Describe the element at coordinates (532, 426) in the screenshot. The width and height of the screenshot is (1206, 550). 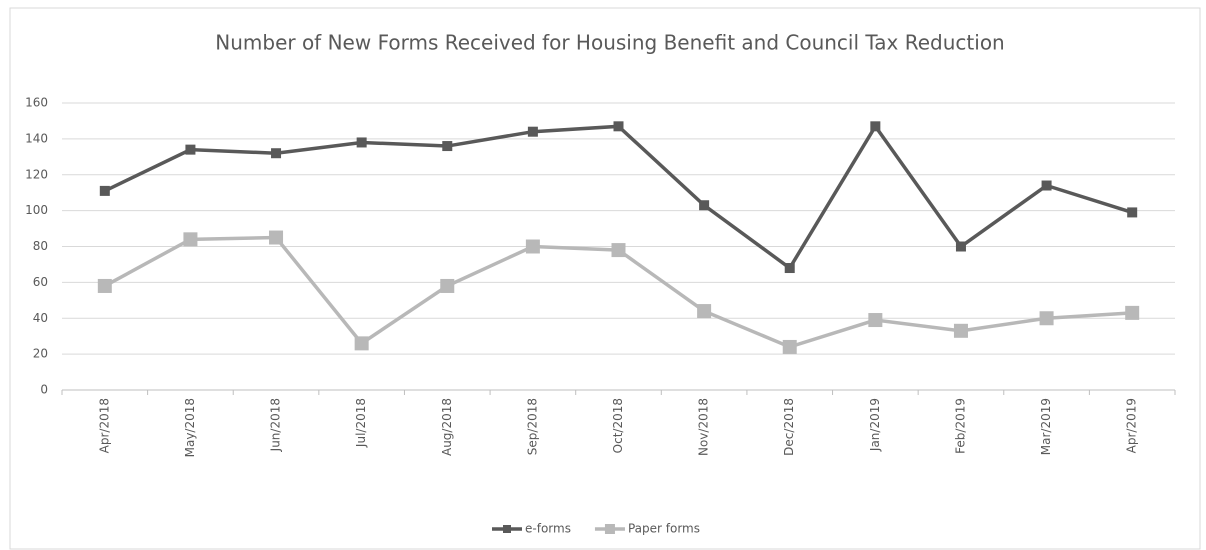
I see `x-tick-label: Sep/2018` at that location.